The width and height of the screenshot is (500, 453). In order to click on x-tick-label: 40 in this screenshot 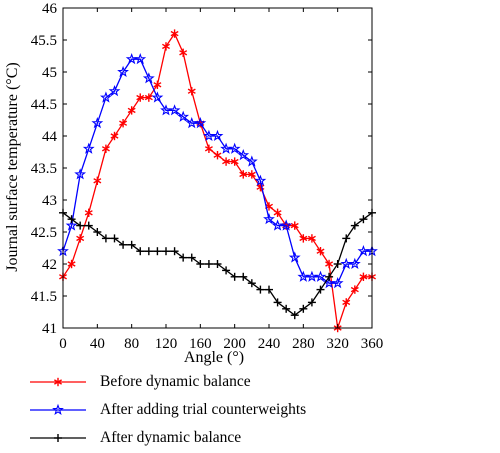, I will do `click(97, 344)`.